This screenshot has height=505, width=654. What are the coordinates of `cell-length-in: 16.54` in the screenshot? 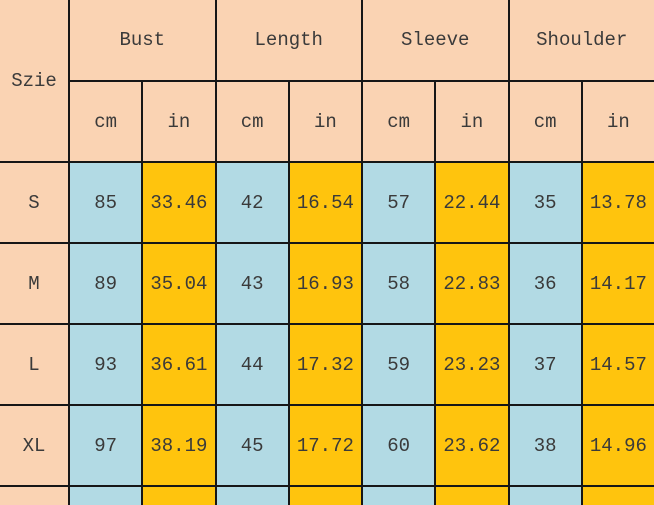 It's located at (325, 202).